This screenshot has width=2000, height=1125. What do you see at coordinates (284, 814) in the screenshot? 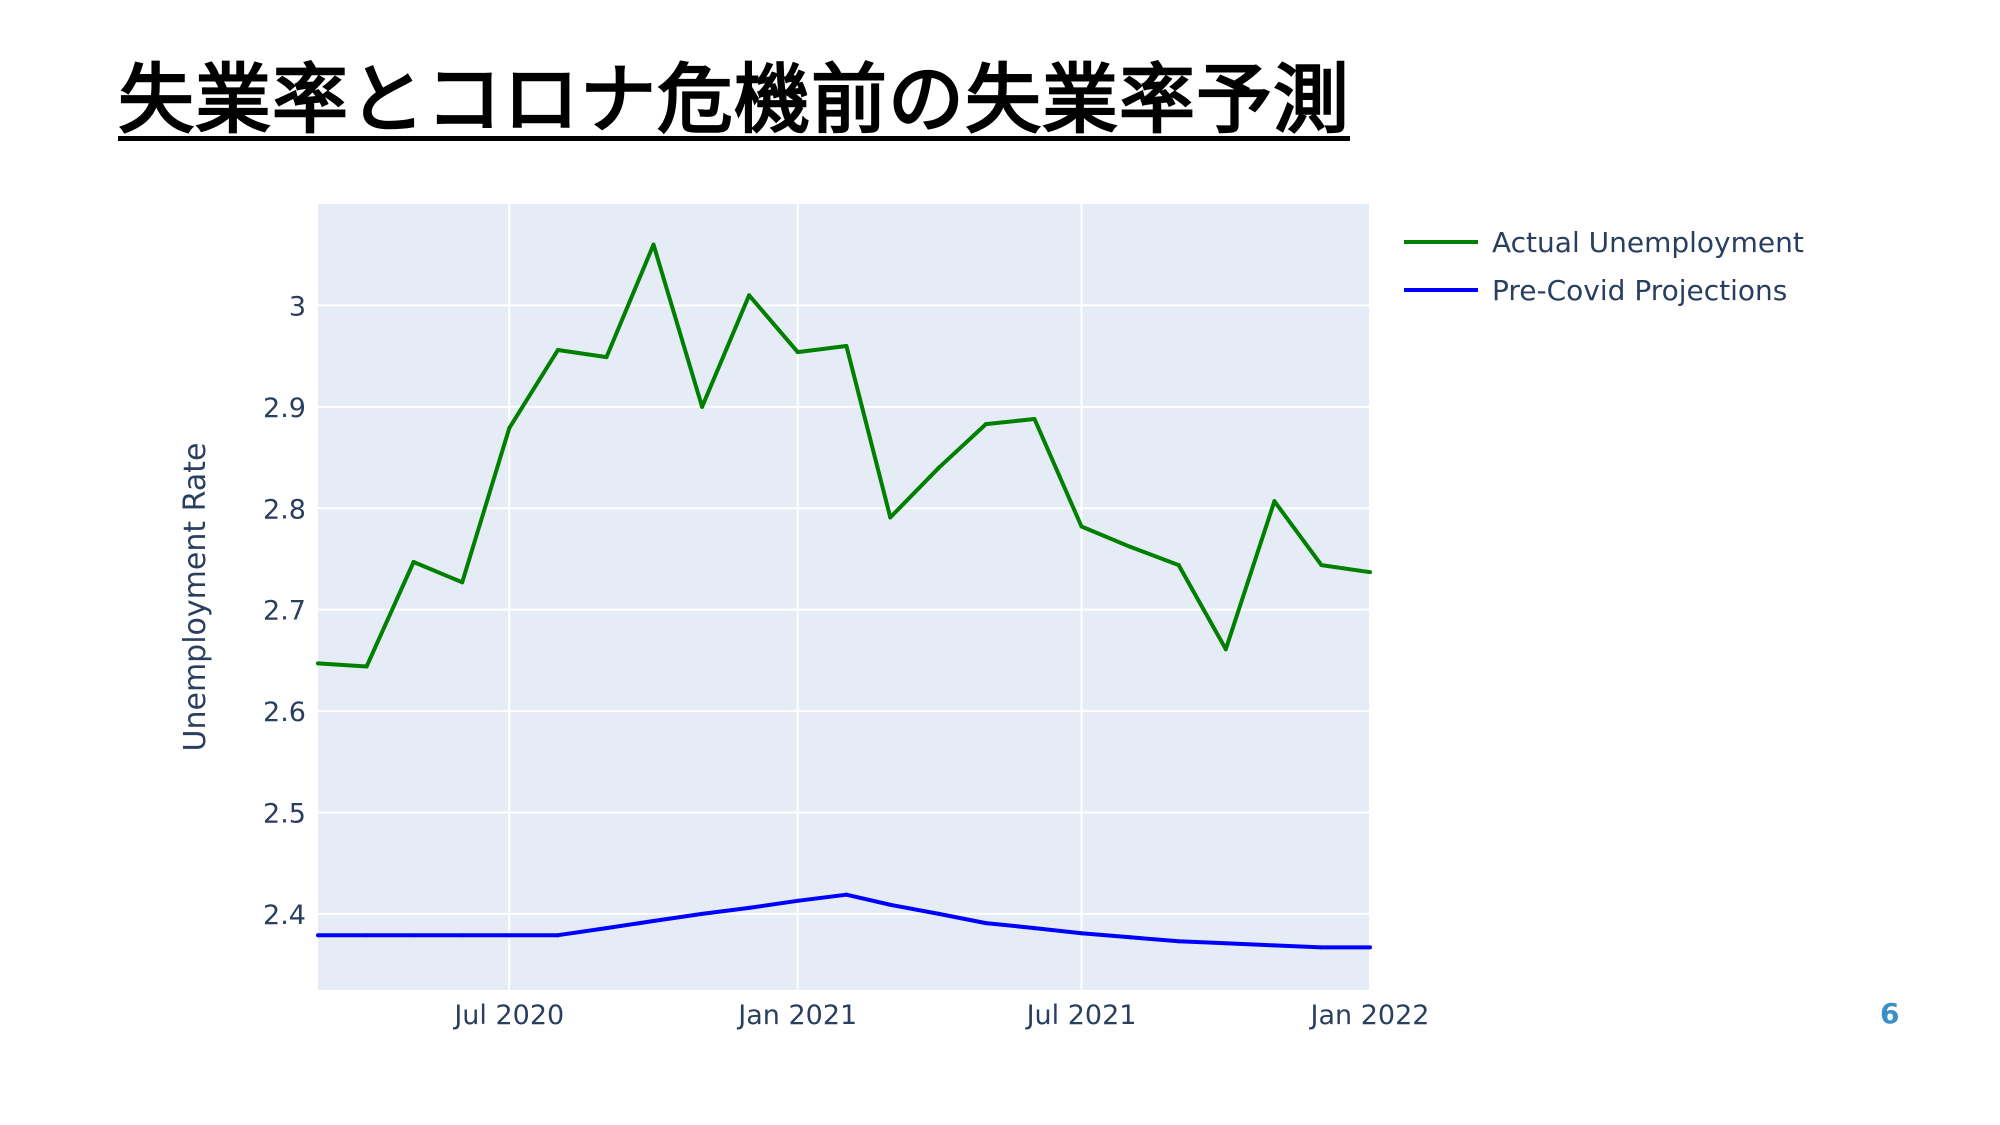
I see `y-tick-label: 2.5` at bounding box center [284, 814].